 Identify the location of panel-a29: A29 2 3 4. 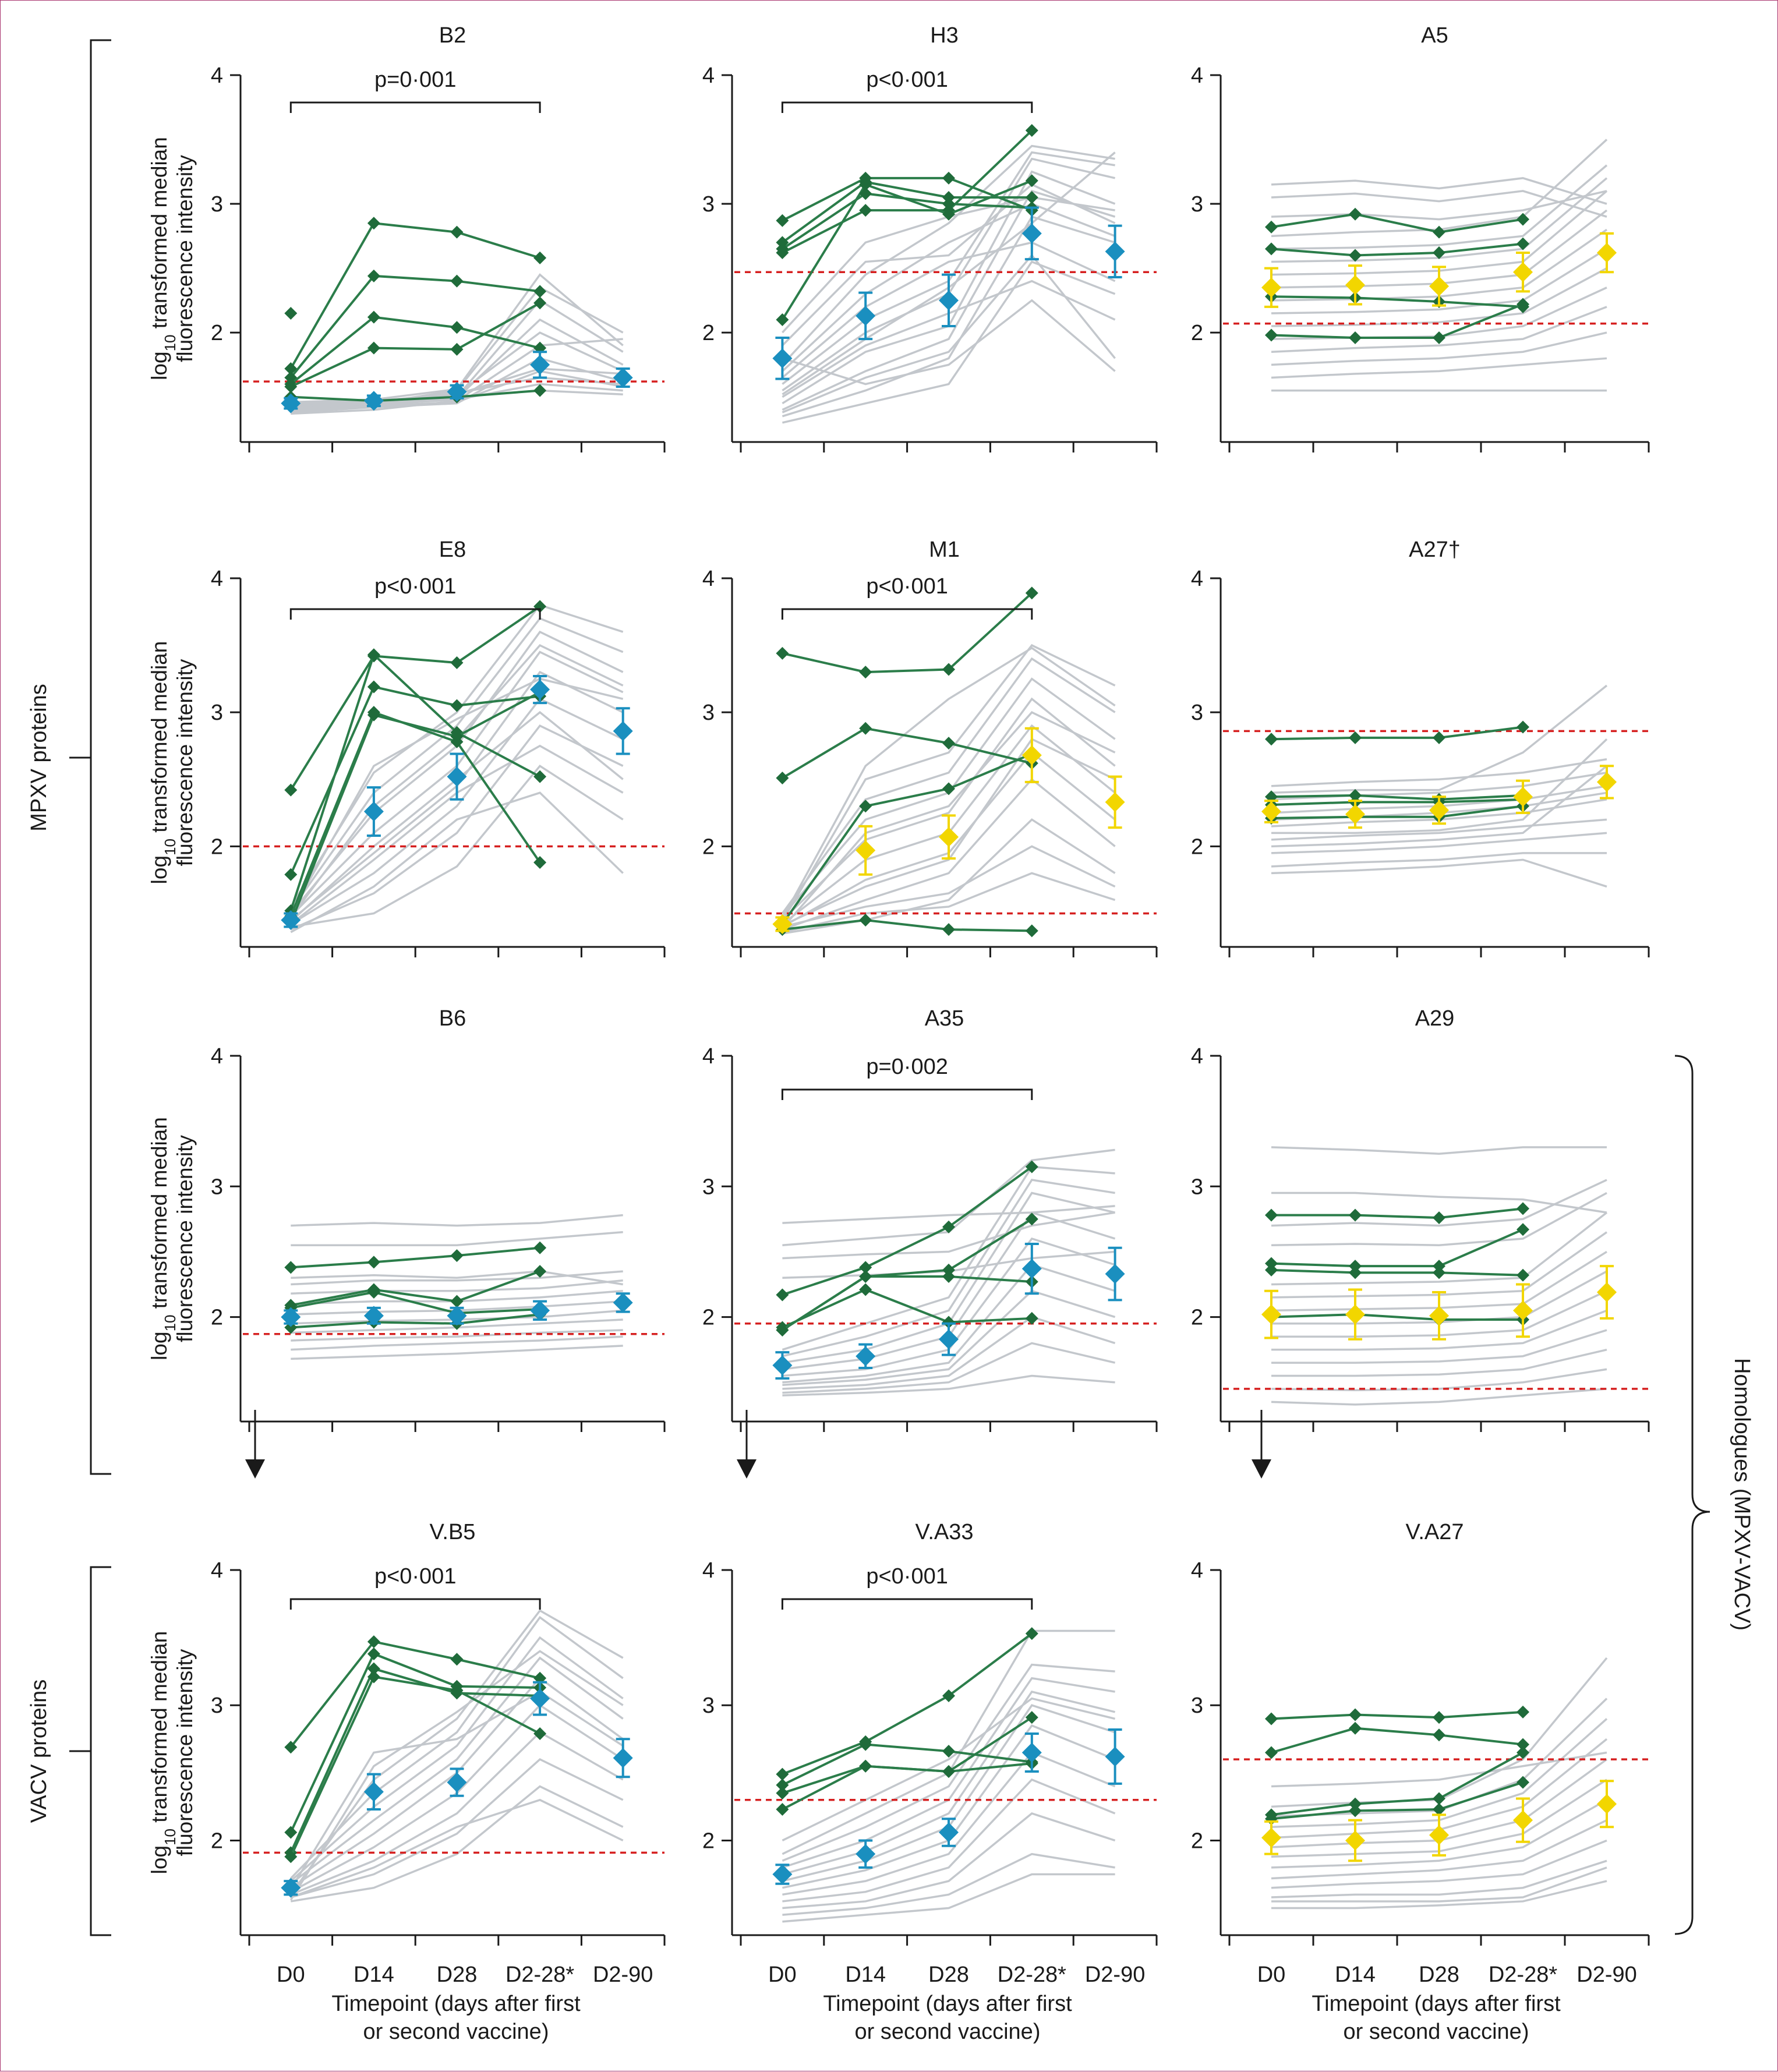
(1420, 1219).